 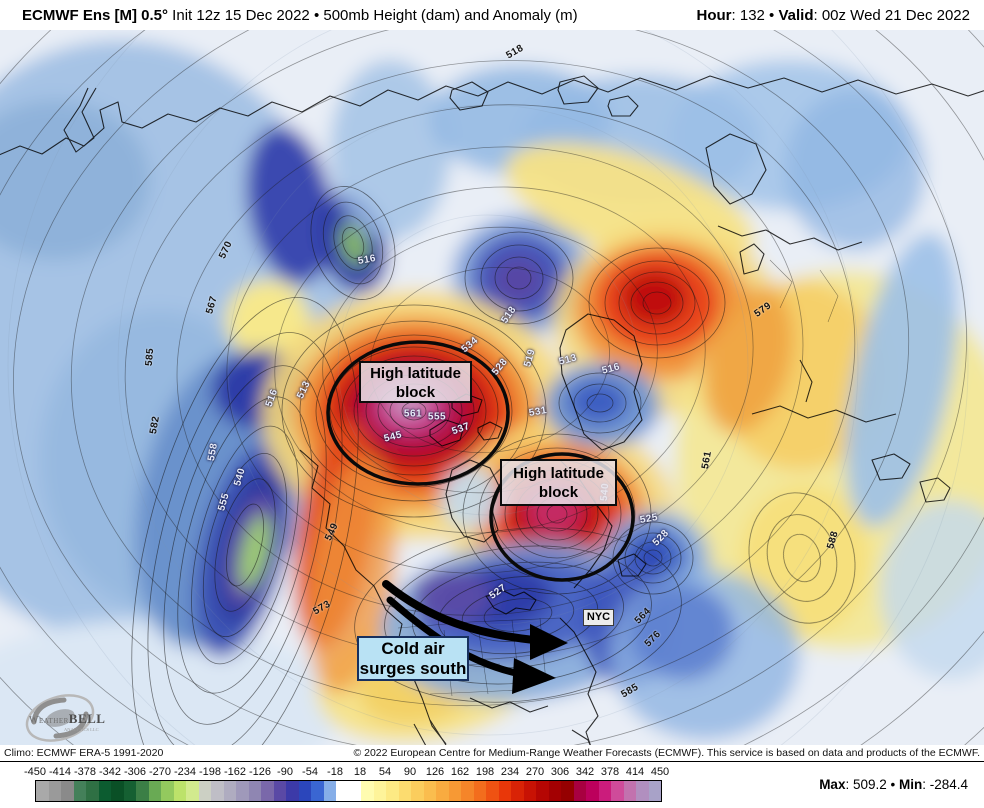 I want to click on colorbar-tick: 234, so click(x=510, y=772).